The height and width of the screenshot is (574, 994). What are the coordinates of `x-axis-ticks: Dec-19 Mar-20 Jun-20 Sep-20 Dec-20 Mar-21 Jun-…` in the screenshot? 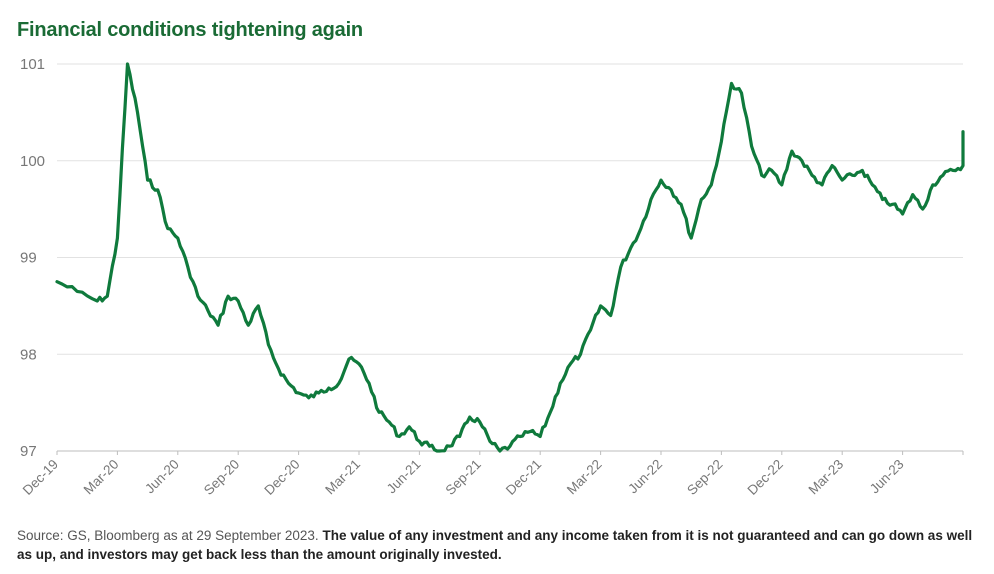 It's located at (492, 474).